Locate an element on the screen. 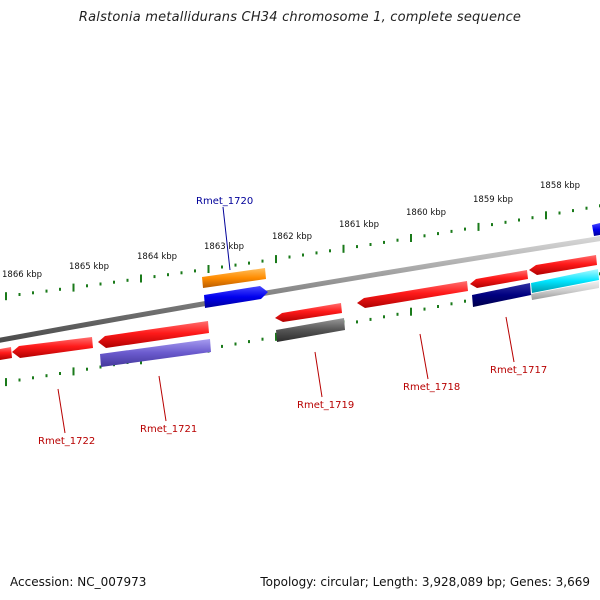 Image resolution: width=600 pixels, height=600 pixels. gene-arrow-cyan is located at coordinates (565, 281).